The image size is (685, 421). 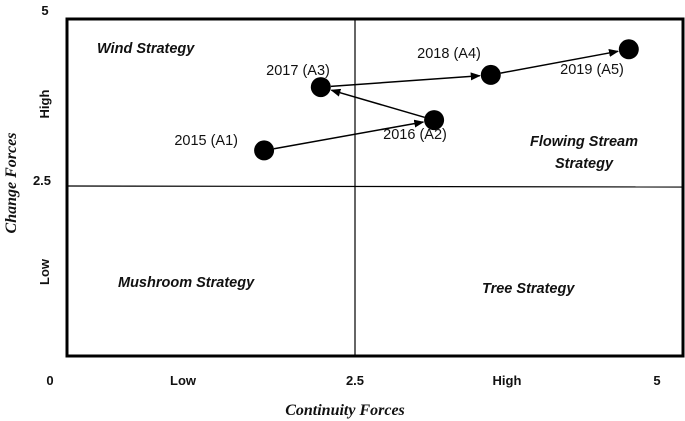 I want to click on quadrant-label-flowing-stream-2: Strategy, so click(x=584, y=164).